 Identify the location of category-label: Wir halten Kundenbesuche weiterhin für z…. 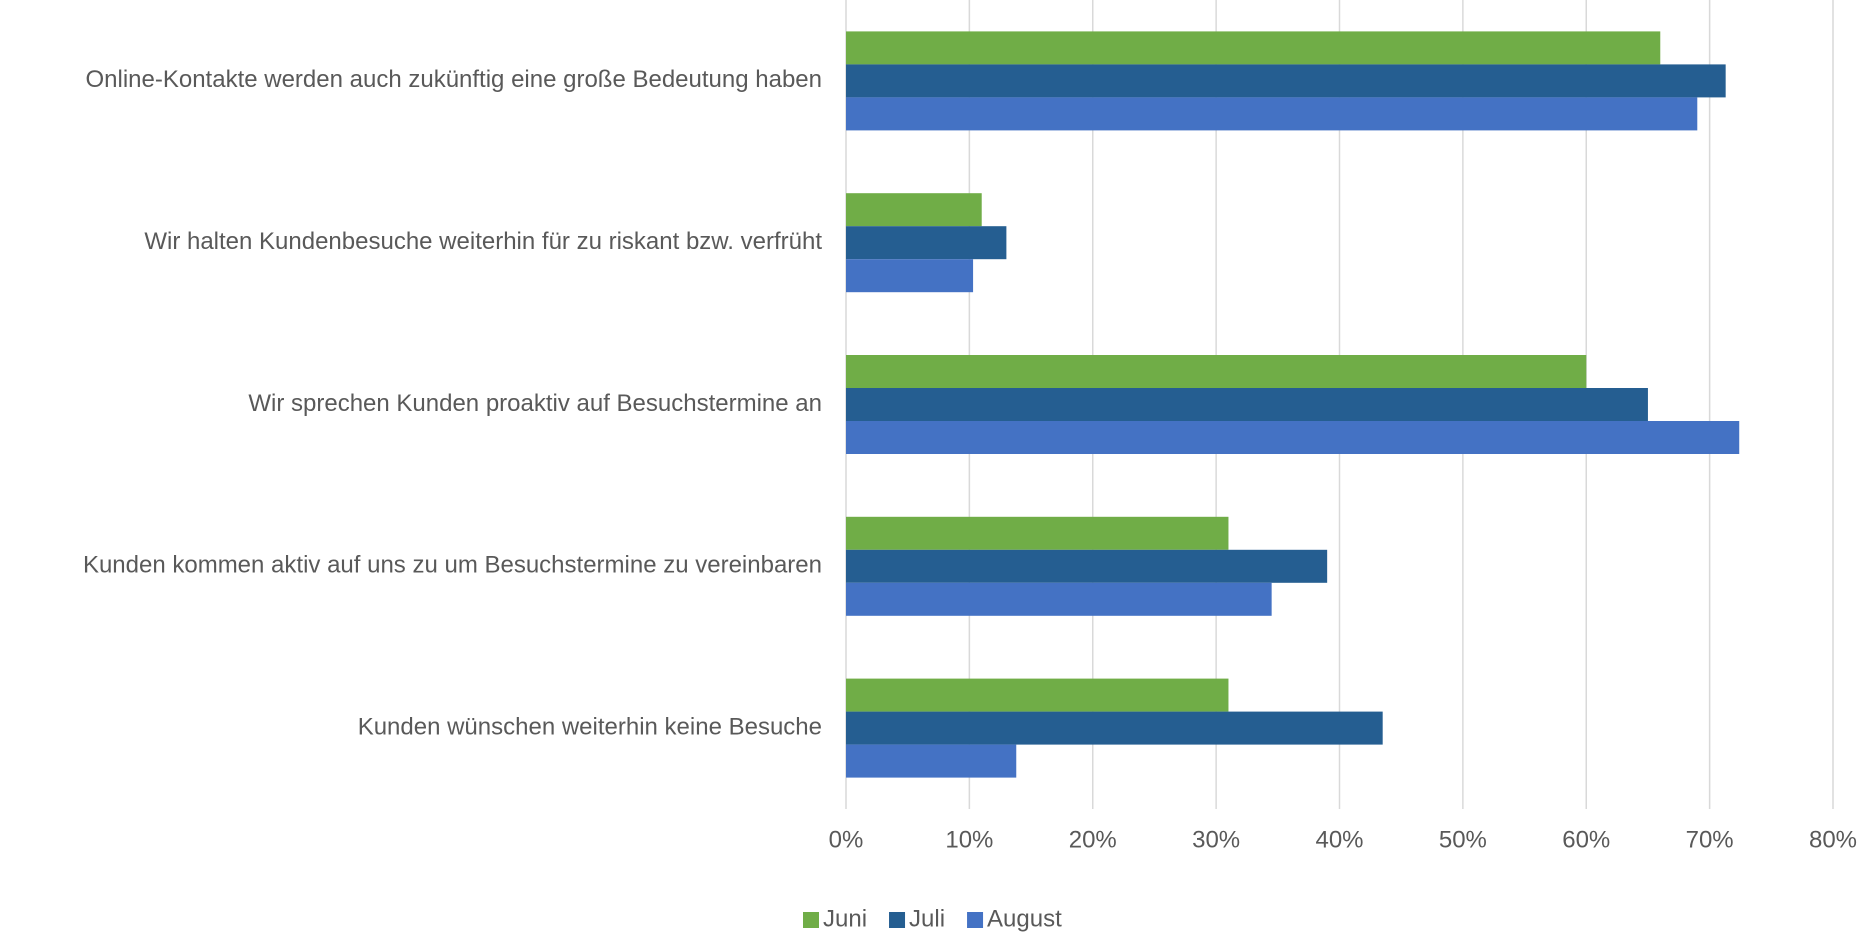
(483, 241).